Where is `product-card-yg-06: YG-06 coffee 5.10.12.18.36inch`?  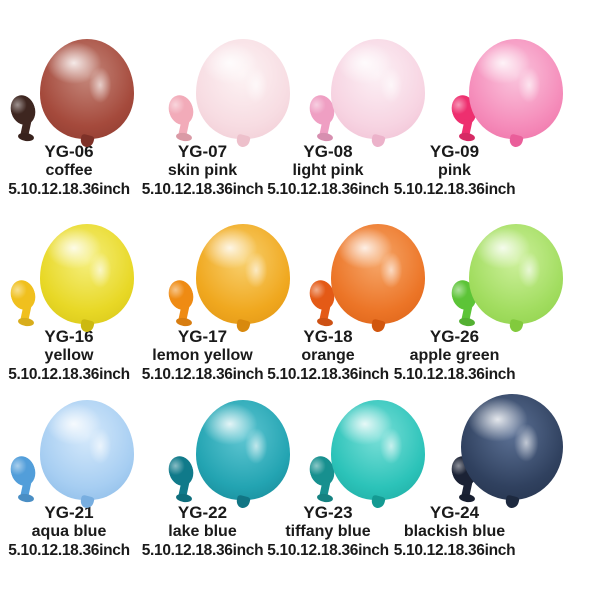 product-card-yg-06: YG-06 coffee 5.10.12.18.36inch is located at coordinates (69, 101).